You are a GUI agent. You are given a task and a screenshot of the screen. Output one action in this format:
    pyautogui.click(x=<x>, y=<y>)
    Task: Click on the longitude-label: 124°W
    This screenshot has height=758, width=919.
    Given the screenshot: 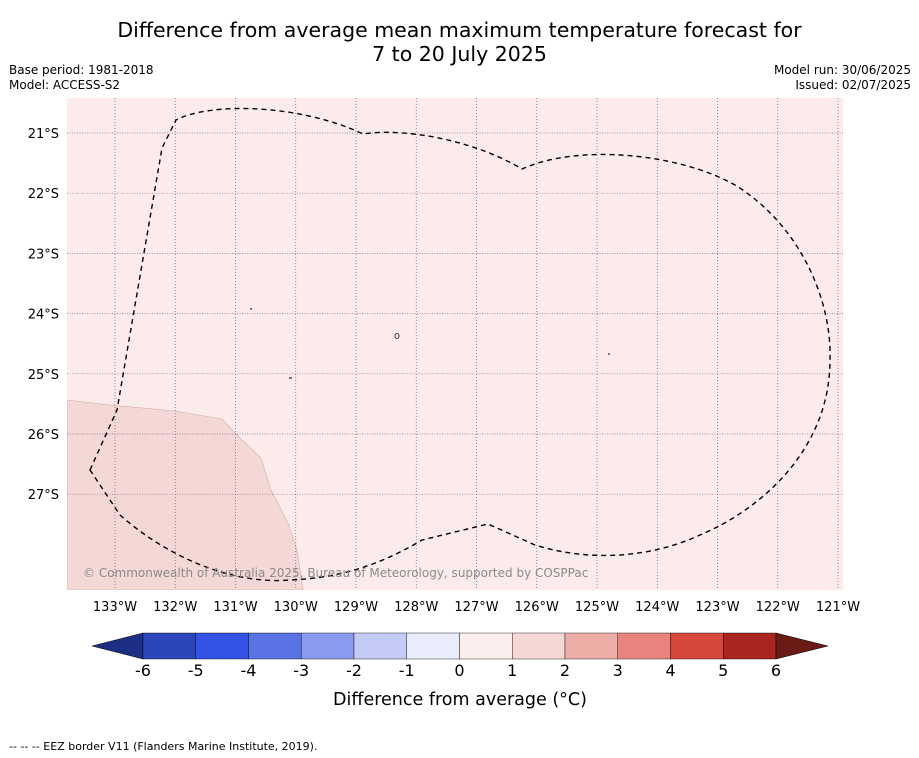 What is the action you would take?
    pyautogui.click(x=657, y=607)
    